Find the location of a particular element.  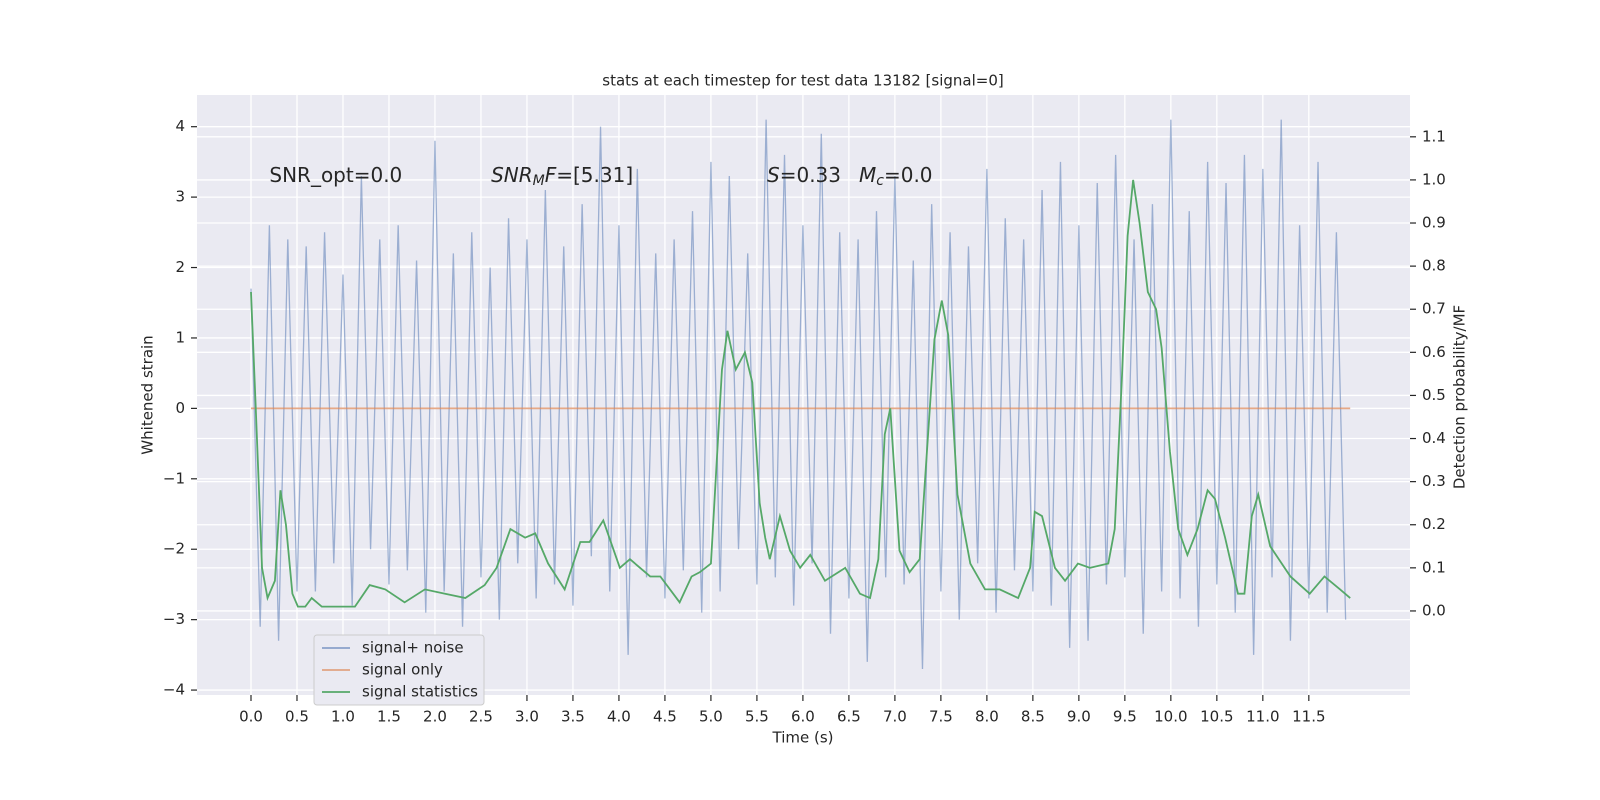

annotation-part: c is located at coordinates (880, 181).